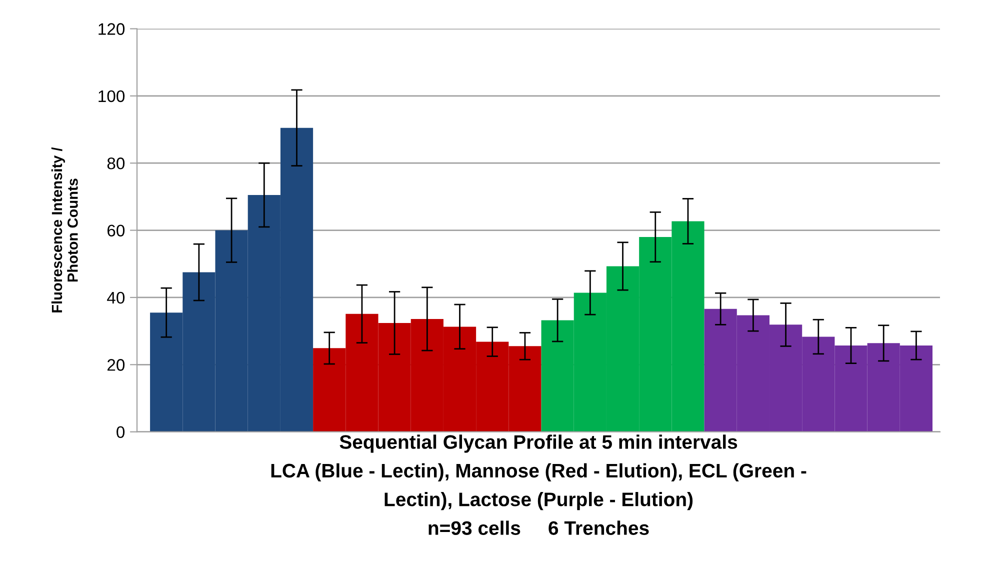  Describe the element at coordinates (538, 484) in the screenshot. I see `x-axis-title: Sequential Glycan Profile at 5 min intervals LCA (Blue - Lectin), Mannose (Red - Elution), ECL (Green - Lectin), Lactose (Purple - Elution) n=93 cells 6 Trenches` at that location.